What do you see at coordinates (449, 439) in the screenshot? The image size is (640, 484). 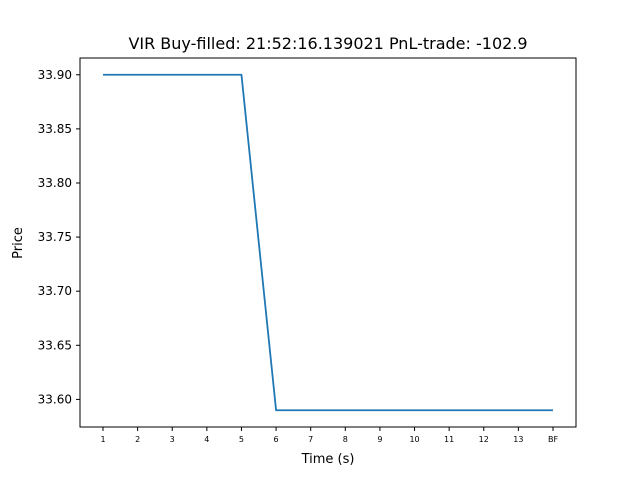 I see `x-tick-label: 11` at bounding box center [449, 439].